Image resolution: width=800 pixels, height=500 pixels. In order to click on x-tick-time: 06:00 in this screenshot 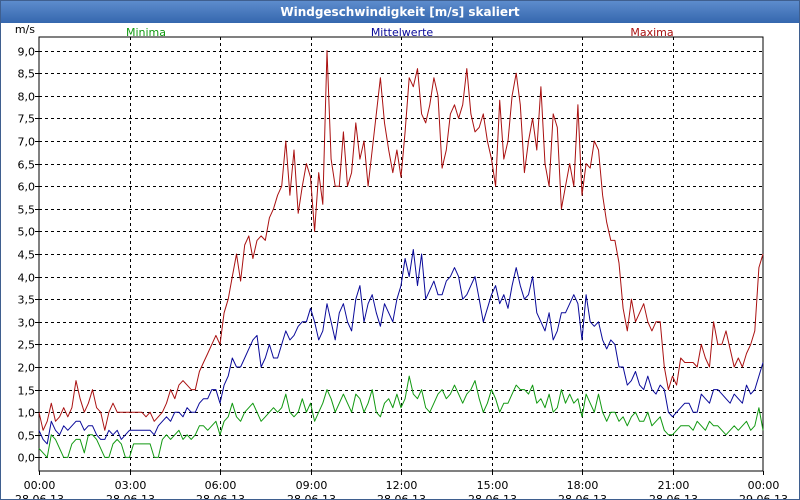, I will do `click(221, 485)`.